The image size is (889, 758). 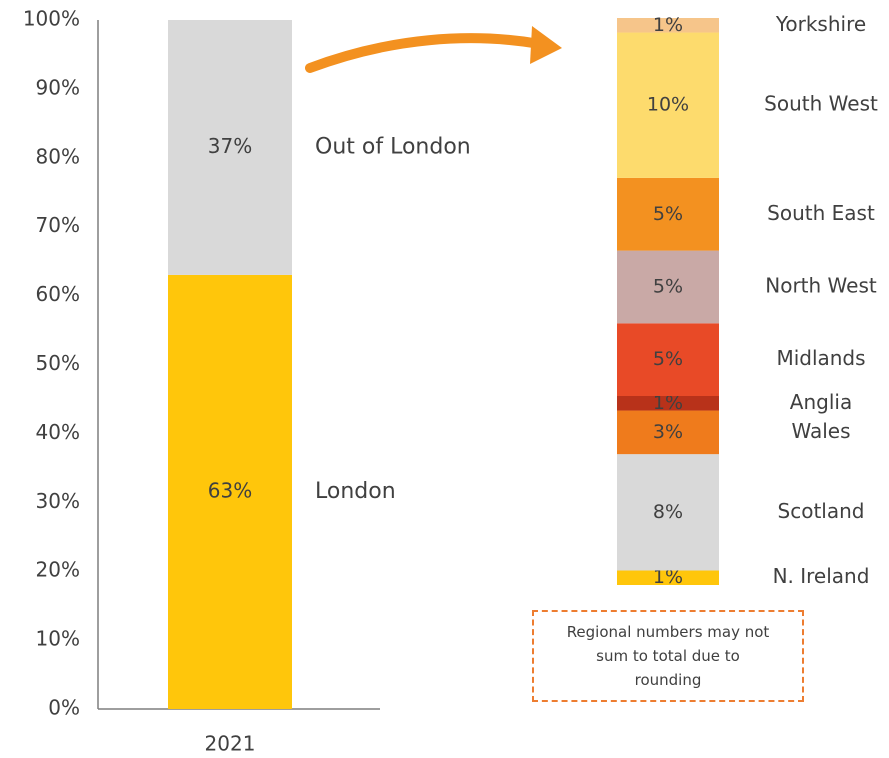 What do you see at coordinates (820, 24) in the screenshot?
I see `series-label: Yorkshire` at bounding box center [820, 24].